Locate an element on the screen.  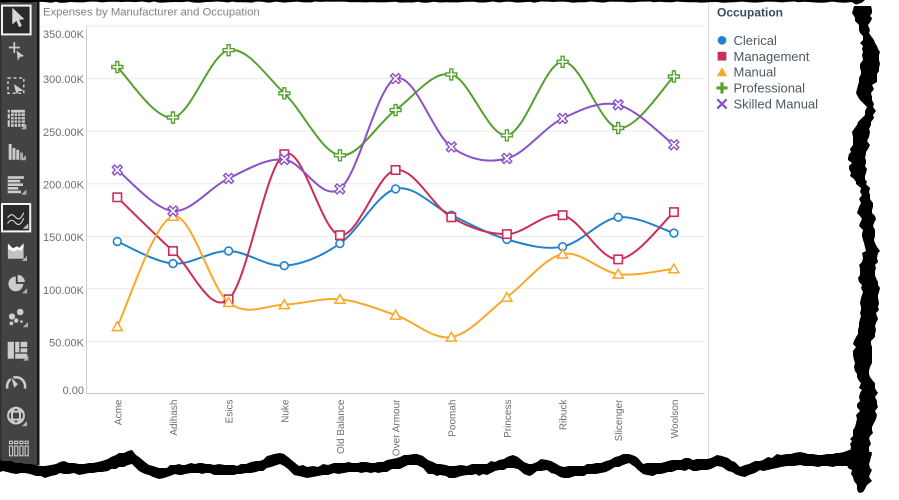
svg-text: Woolson is located at coordinates (675, 419).